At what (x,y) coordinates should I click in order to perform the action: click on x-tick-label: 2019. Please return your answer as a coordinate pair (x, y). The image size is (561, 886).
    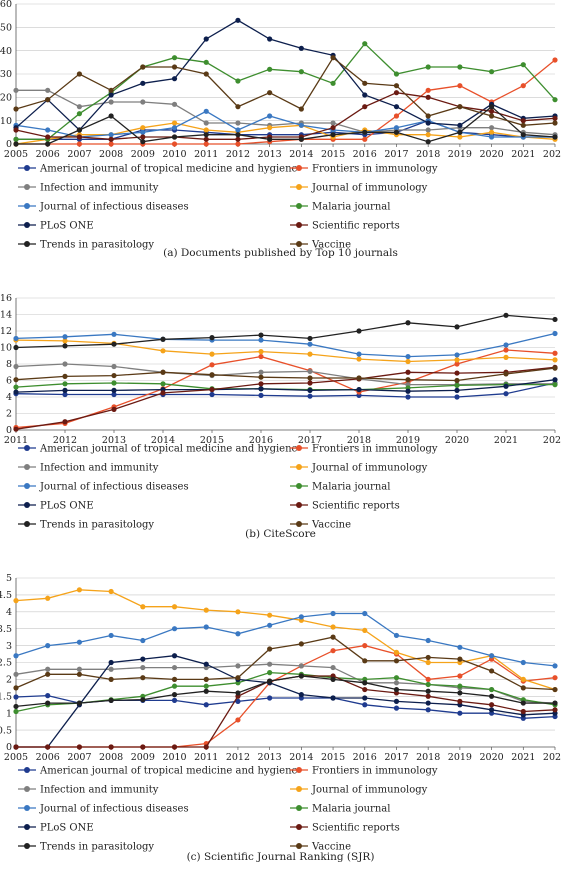
    Looking at the image, I should click on (408, 440).